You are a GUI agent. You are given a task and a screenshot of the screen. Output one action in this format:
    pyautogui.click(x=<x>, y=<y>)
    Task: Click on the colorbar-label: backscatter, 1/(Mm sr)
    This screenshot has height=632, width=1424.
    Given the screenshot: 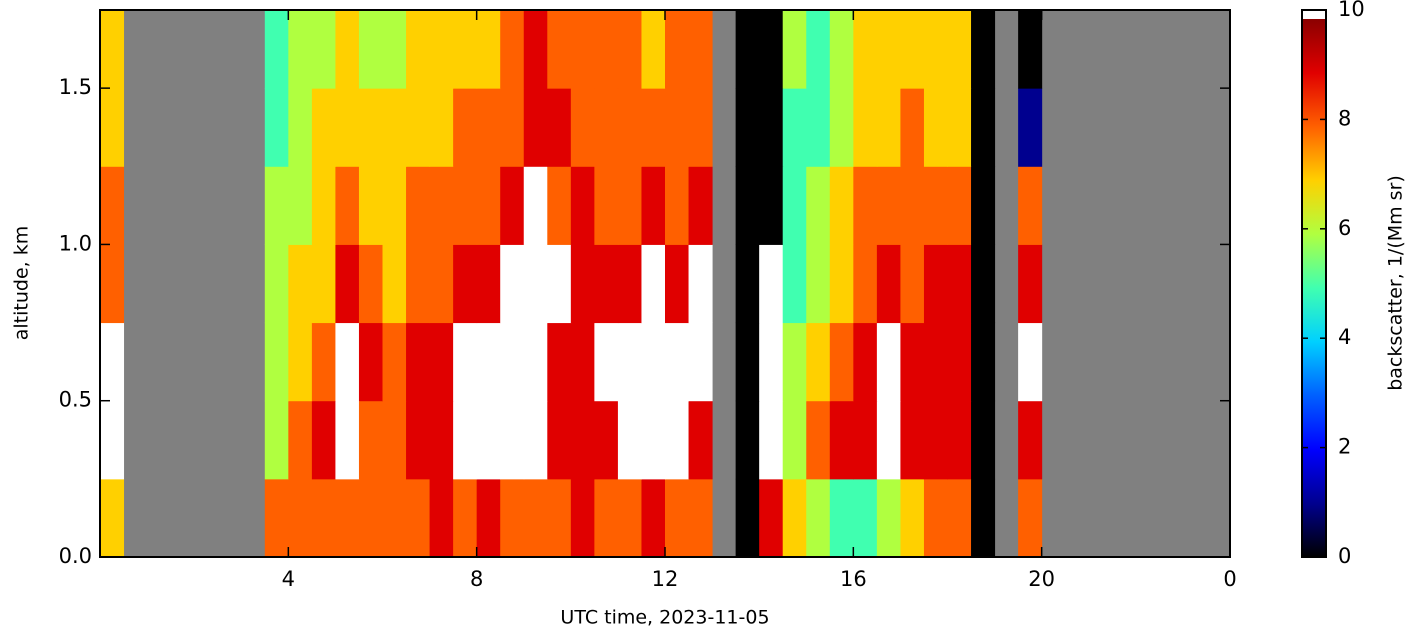 What is the action you would take?
    pyautogui.click(x=1396, y=283)
    